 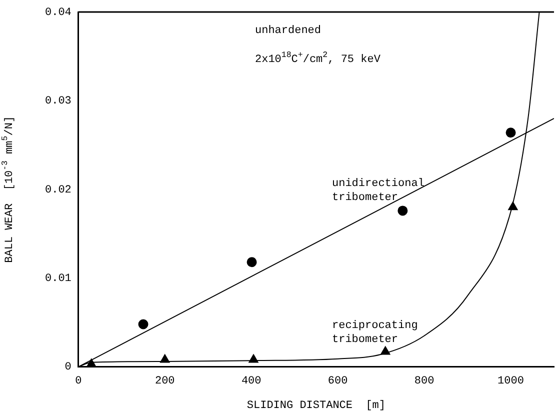 What do you see at coordinates (58, 190) in the screenshot?
I see `y-tick-label: 0.02` at bounding box center [58, 190].